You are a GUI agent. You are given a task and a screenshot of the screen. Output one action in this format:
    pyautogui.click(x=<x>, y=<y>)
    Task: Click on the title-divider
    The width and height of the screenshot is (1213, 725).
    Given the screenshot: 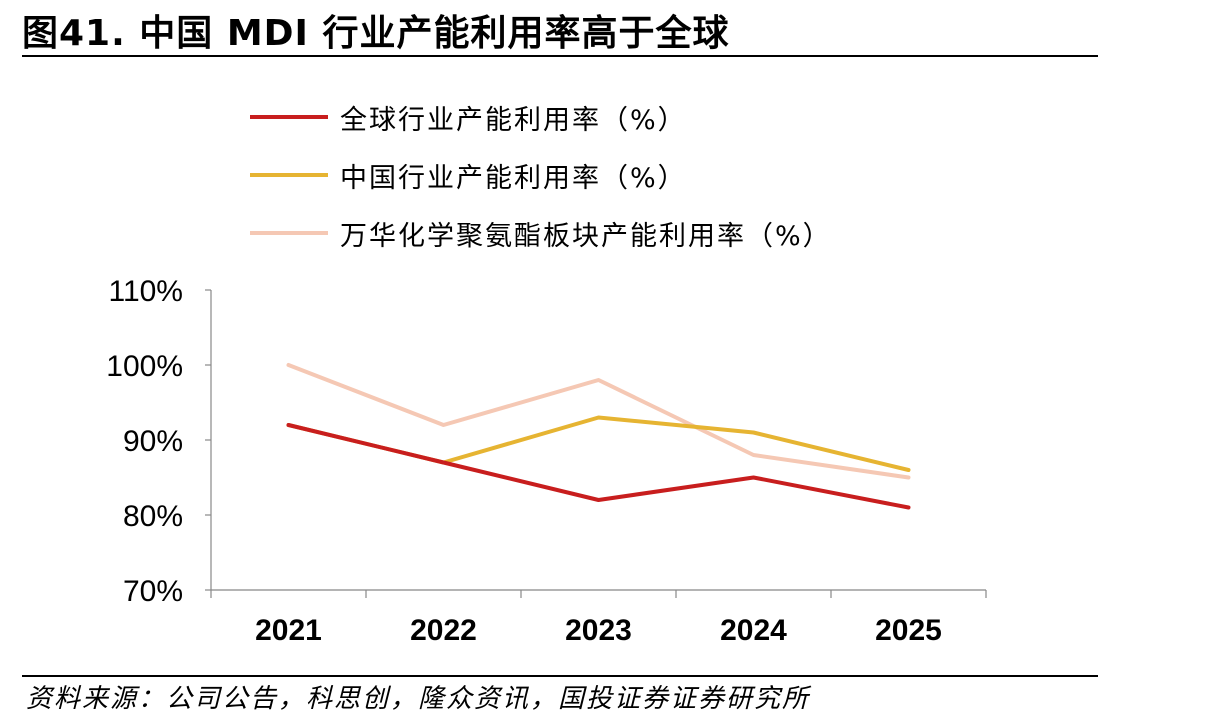 What is the action you would take?
    pyautogui.click(x=560, y=56)
    